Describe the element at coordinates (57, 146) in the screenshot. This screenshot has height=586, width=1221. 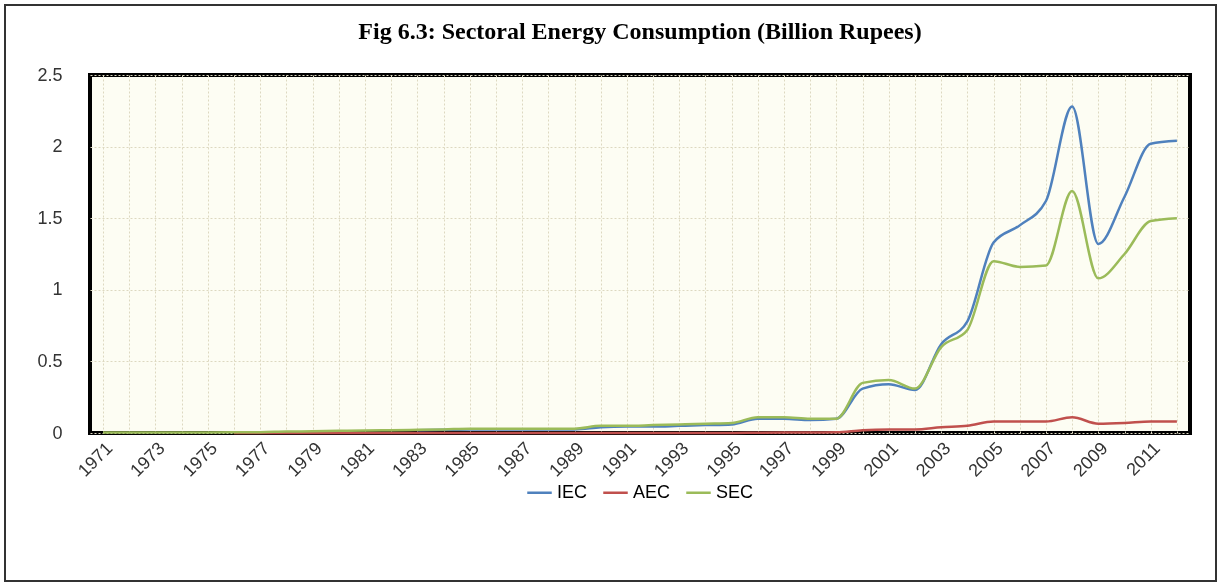
I see `y-tick-label: 2` at that location.